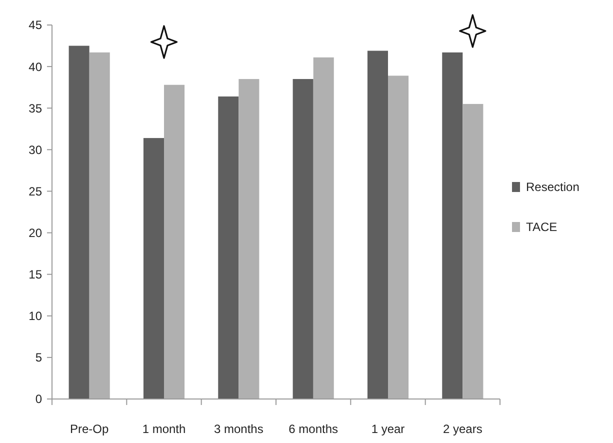 This screenshot has width=613, height=443. Describe the element at coordinates (35, 25) in the screenshot. I see `y-tick-label: 45` at that location.